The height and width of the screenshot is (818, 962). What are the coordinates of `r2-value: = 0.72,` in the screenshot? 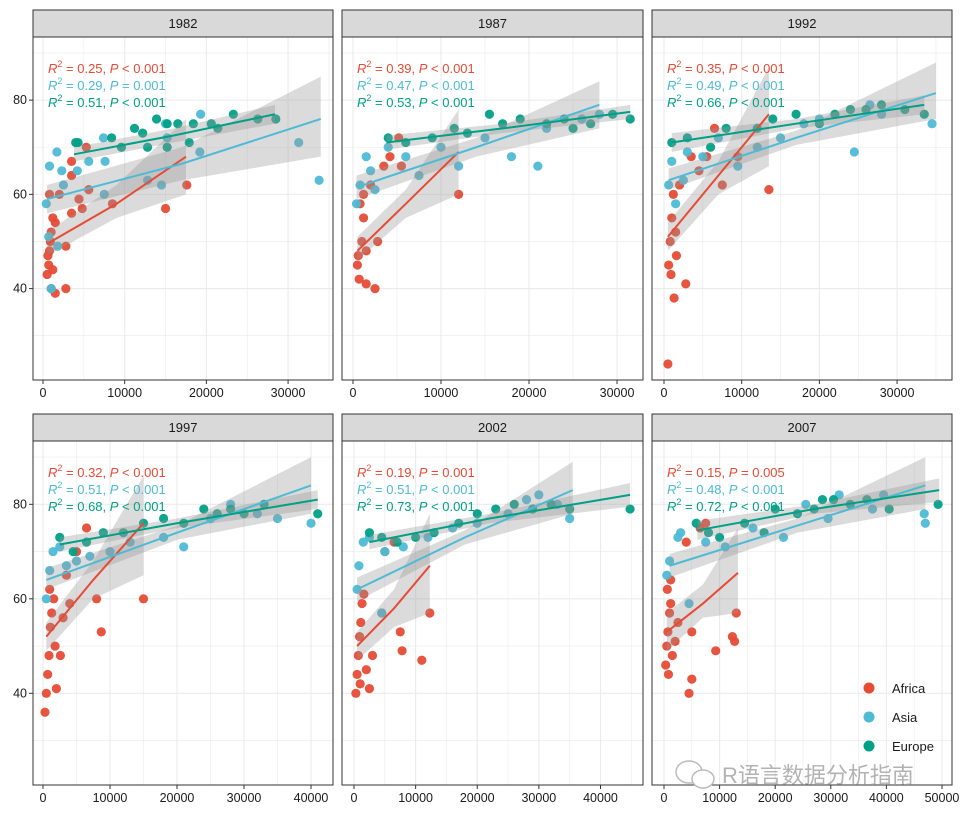 It's located at (704, 506).